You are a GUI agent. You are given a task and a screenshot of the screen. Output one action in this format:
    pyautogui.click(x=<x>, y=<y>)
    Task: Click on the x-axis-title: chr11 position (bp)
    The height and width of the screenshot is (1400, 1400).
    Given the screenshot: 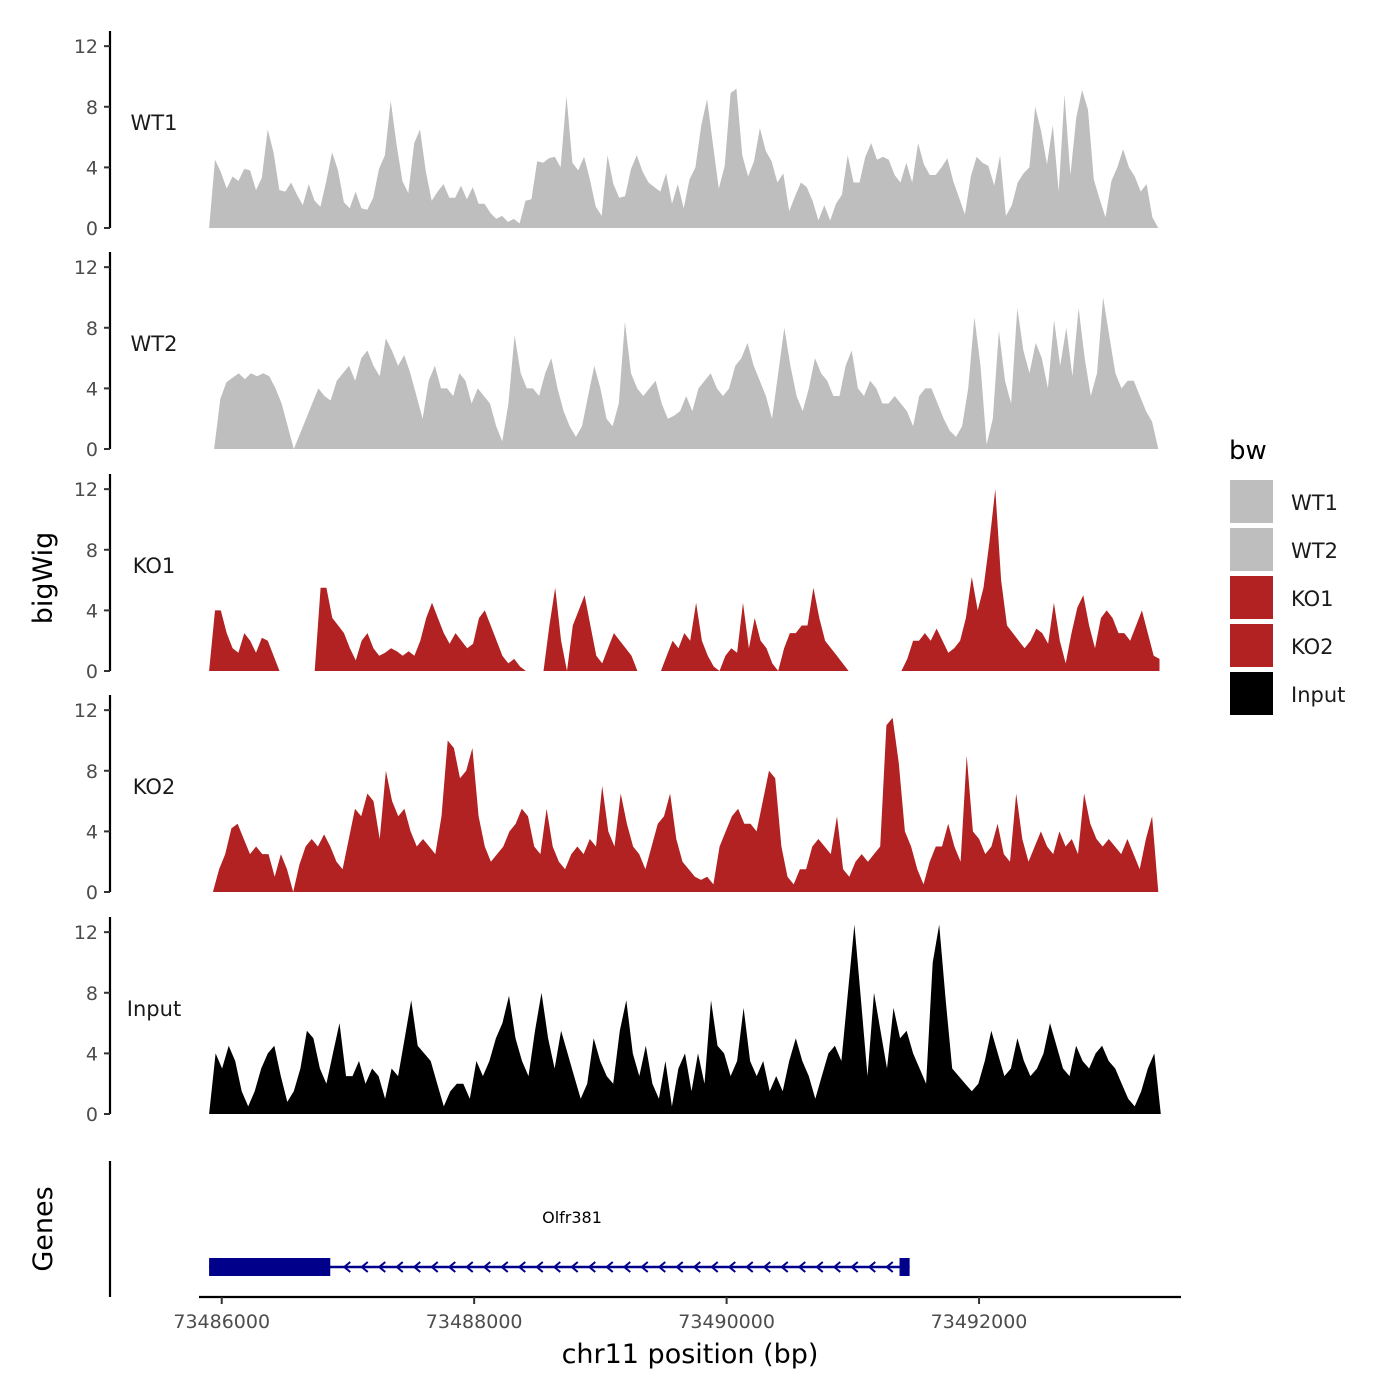 What is the action you would take?
    pyautogui.click(x=690, y=1354)
    